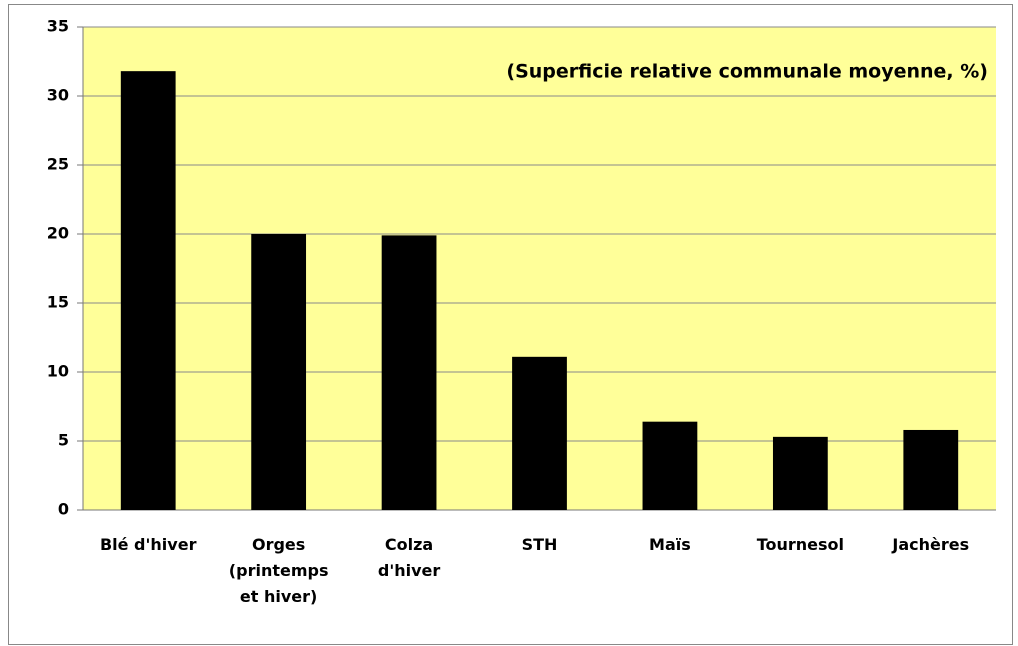 The height and width of the screenshot is (646, 1018). Describe the element at coordinates (148, 544) in the screenshot. I see `x-tick-label: Blé d'hiver` at that location.